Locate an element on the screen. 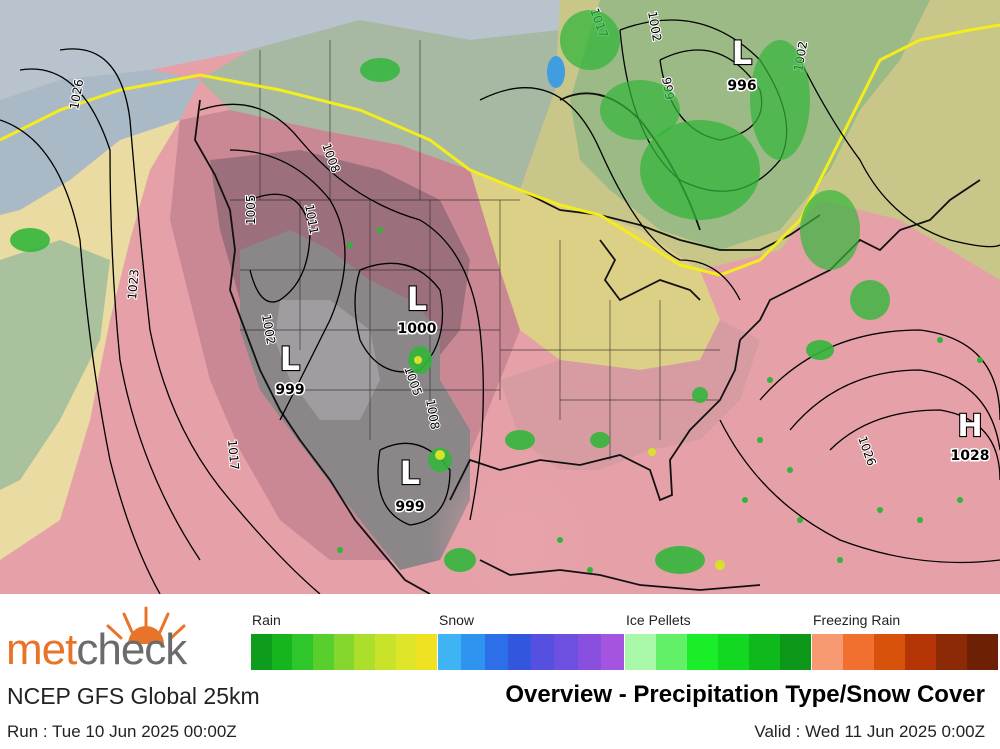  isobar-label: 1011 is located at coordinates (311, 219).